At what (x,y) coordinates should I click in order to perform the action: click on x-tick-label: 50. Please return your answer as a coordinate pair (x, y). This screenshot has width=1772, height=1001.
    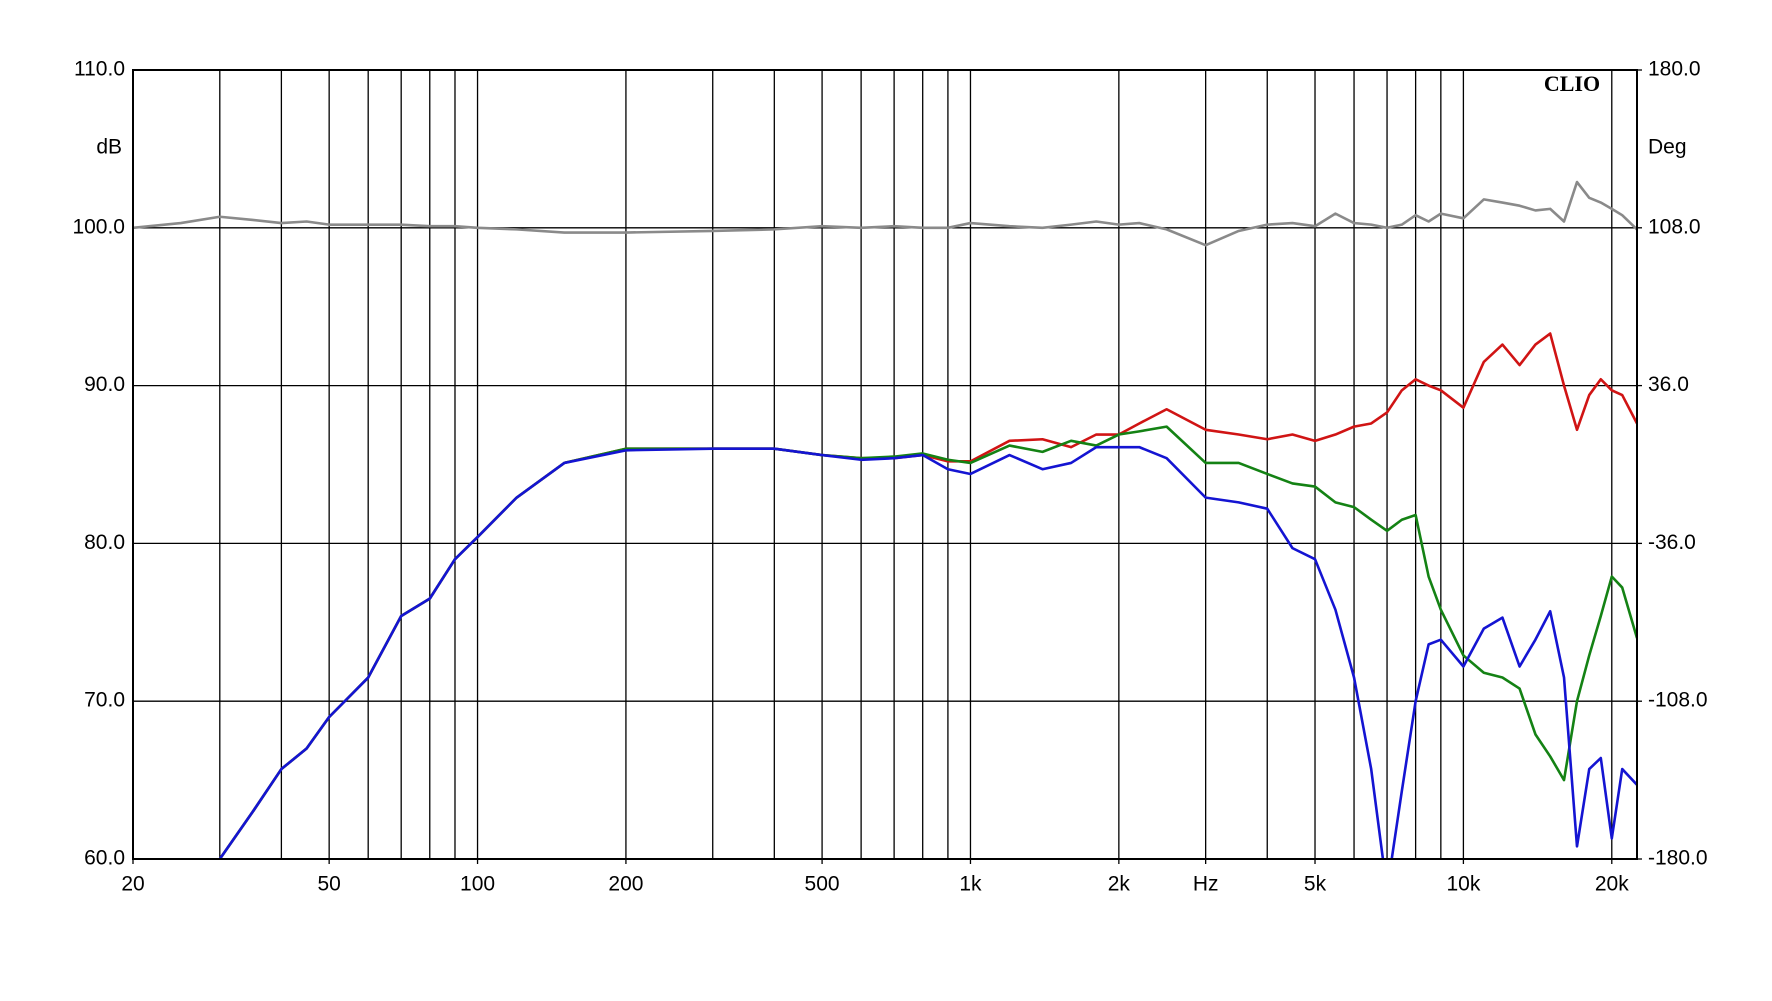
    Looking at the image, I should click on (328, 884).